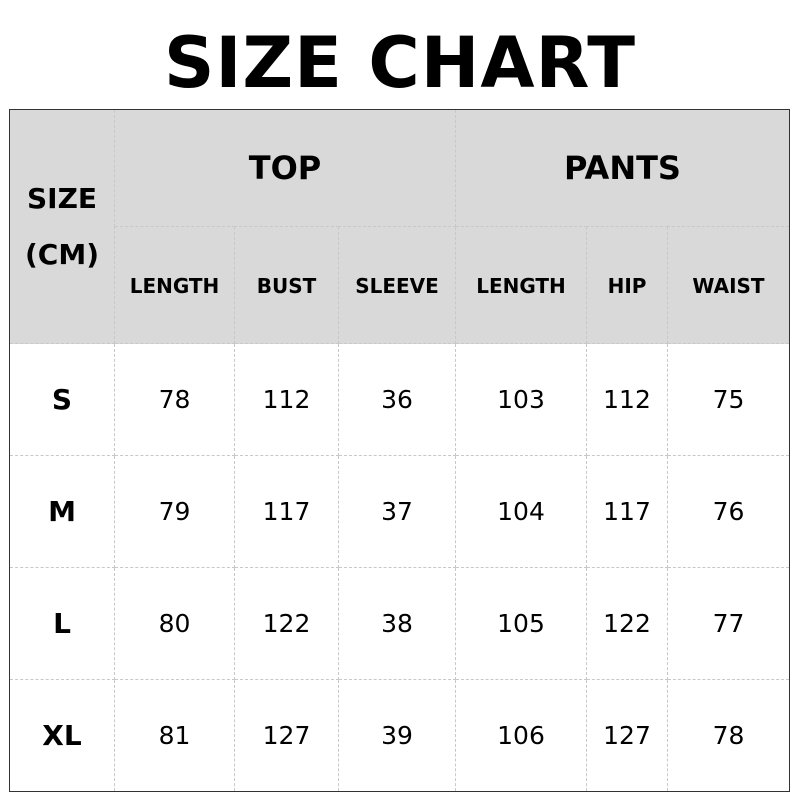 The width and height of the screenshot is (800, 800). I want to click on table-row: XL 81 127 39 106 127 78, so click(399, 735).